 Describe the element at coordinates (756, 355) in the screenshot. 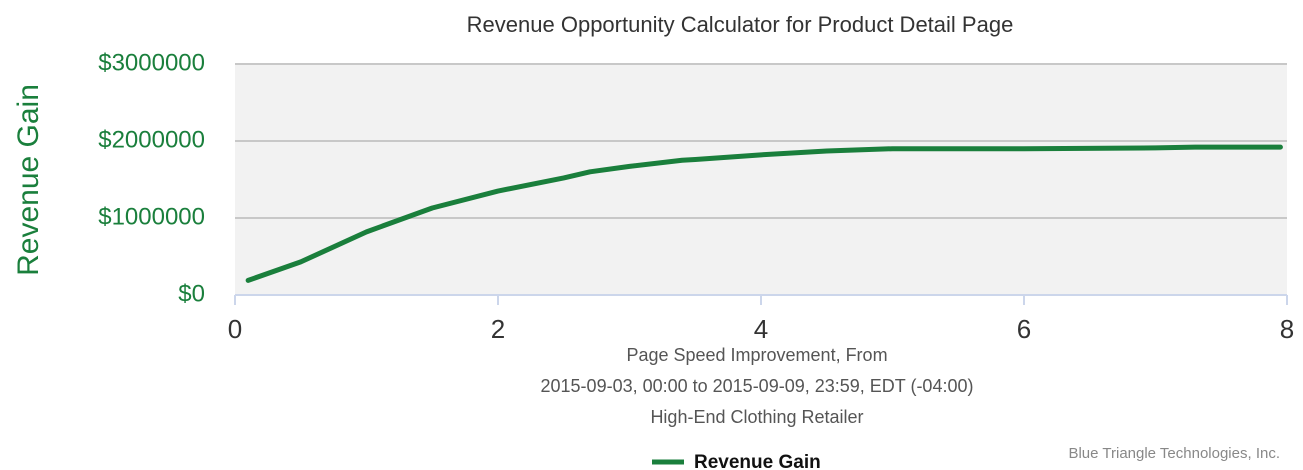

I see `x-axis-title: Page Speed Improvement, From` at that location.